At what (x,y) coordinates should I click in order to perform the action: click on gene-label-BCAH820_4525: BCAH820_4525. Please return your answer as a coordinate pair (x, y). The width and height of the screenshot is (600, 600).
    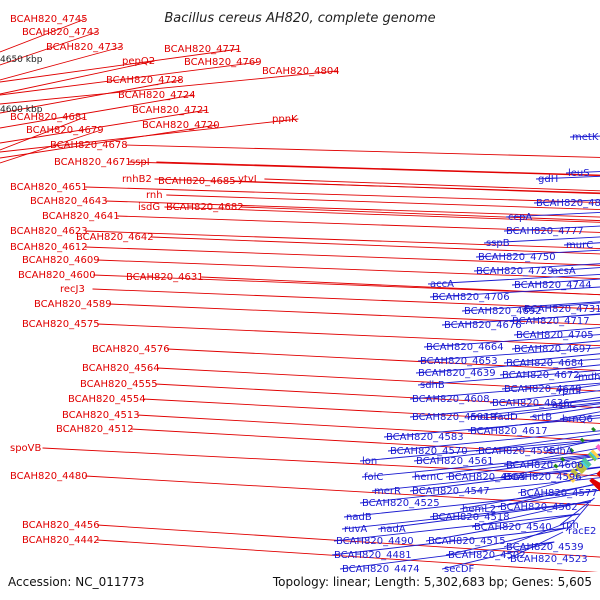
    Looking at the image, I should click on (401, 503).